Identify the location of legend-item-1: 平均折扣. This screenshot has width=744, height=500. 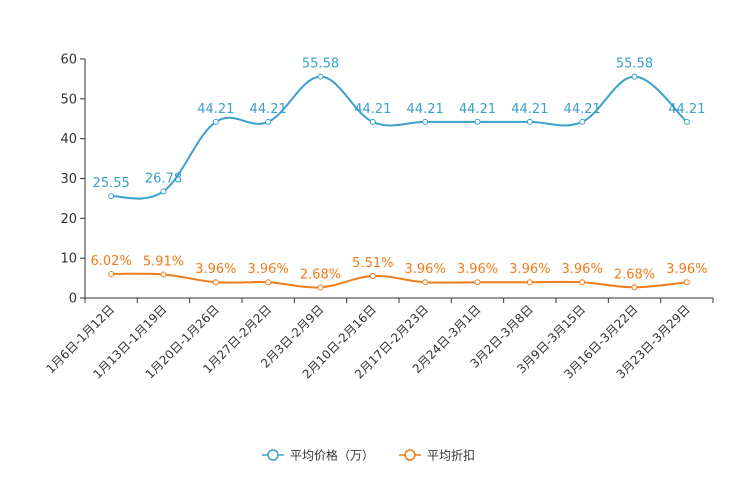
(437, 455).